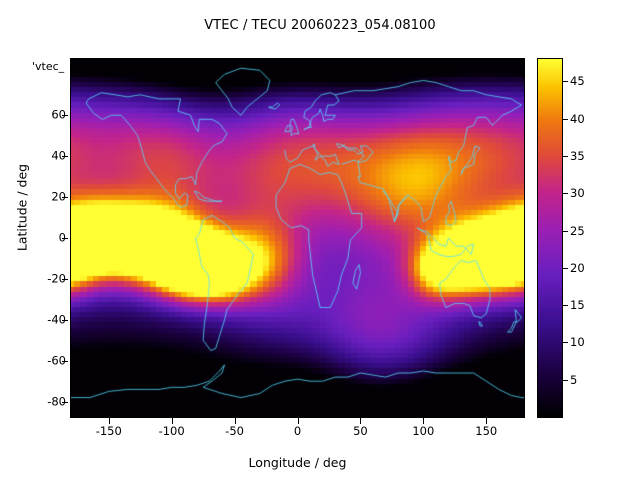 The height and width of the screenshot is (480, 640). I want to click on corner-annotation: 'vtec_, so click(48, 66).